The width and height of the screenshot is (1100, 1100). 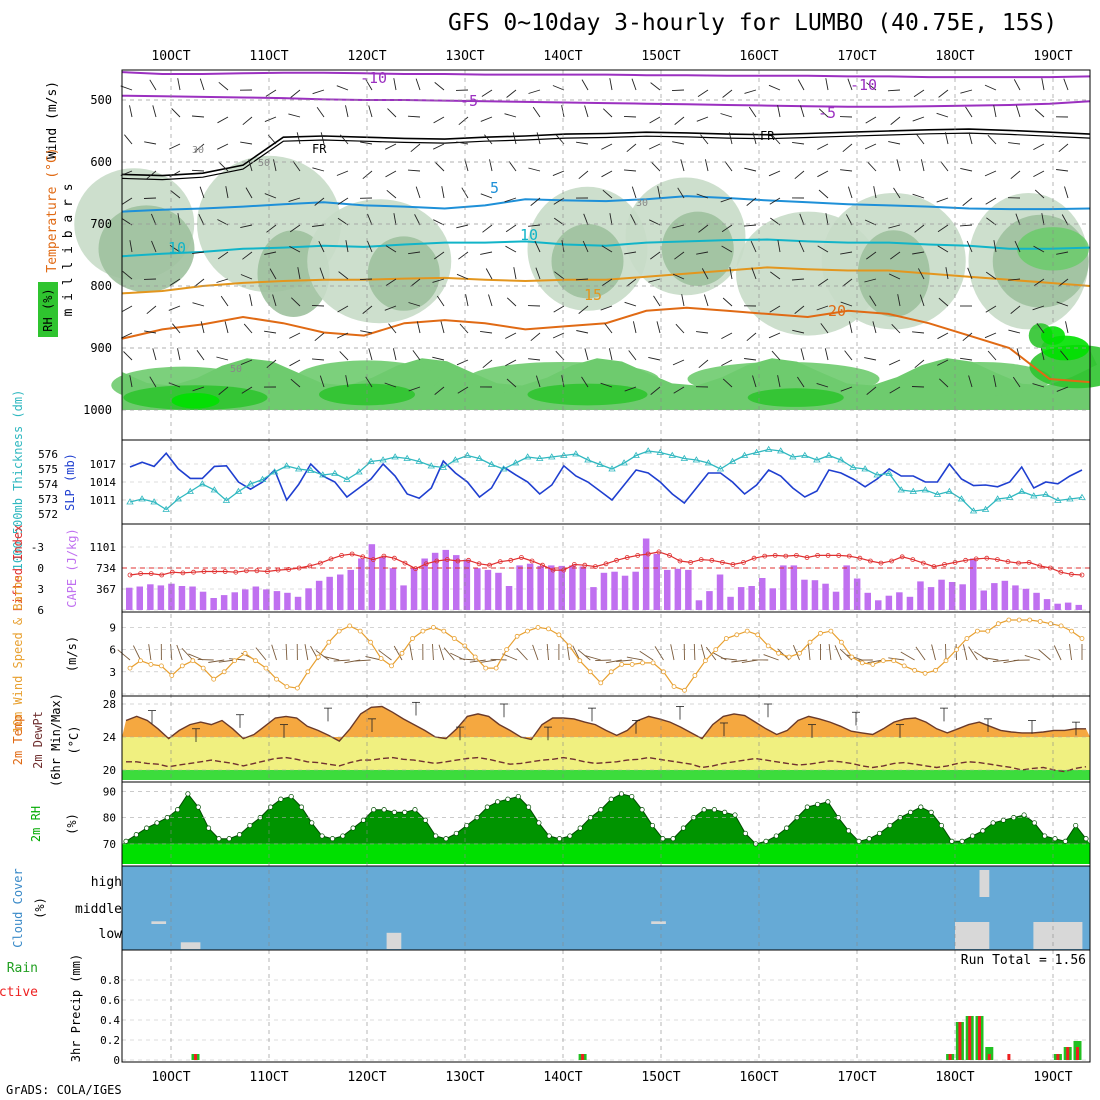 What do you see at coordinates (101, 100) in the screenshot?
I see `pressure-tick-label: 500` at bounding box center [101, 100].